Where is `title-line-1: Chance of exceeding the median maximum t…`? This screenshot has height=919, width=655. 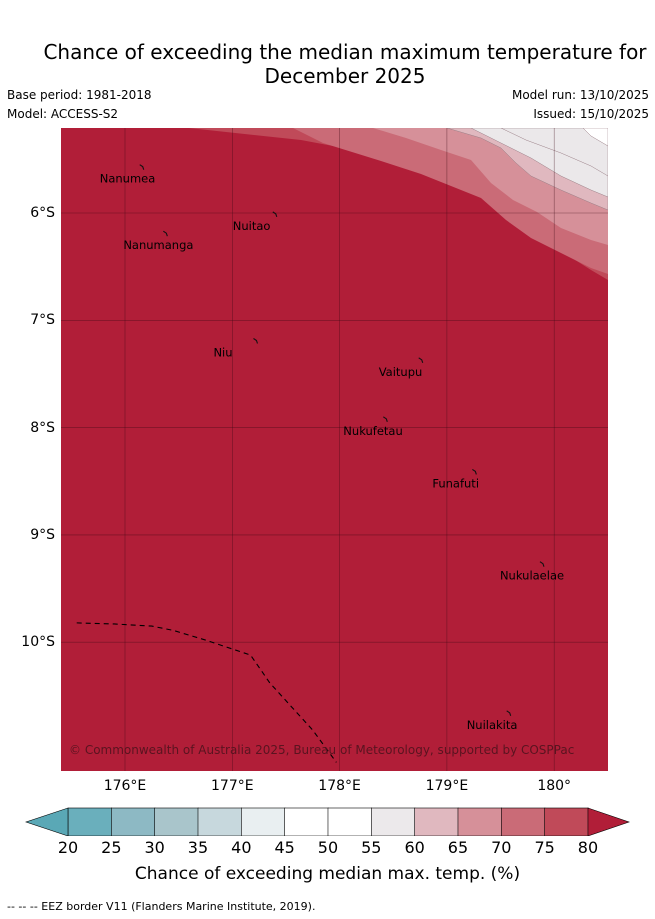 title-line-1: Chance of exceeding the median maximum t… is located at coordinates (345, 52).